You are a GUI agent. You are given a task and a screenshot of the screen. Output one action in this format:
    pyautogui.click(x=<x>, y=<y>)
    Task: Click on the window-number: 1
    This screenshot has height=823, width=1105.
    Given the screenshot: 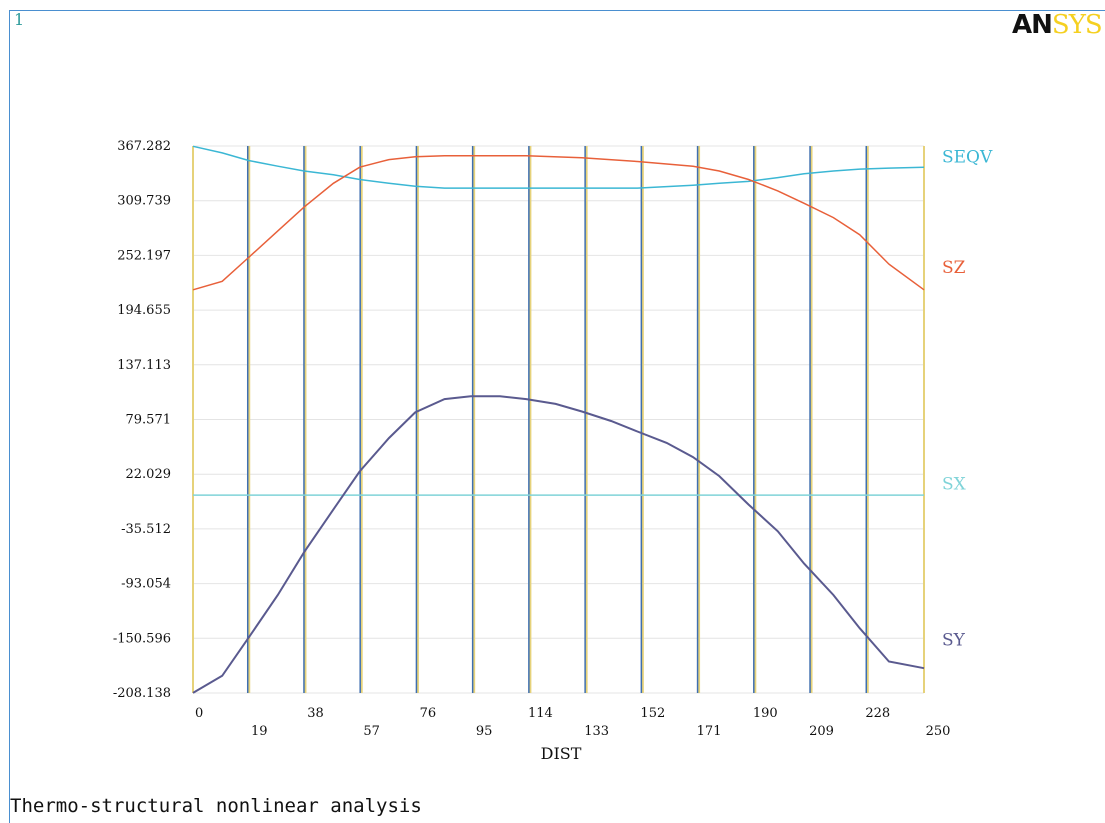 What is the action you would take?
    pyautogui.click(x=19, y=19)
    